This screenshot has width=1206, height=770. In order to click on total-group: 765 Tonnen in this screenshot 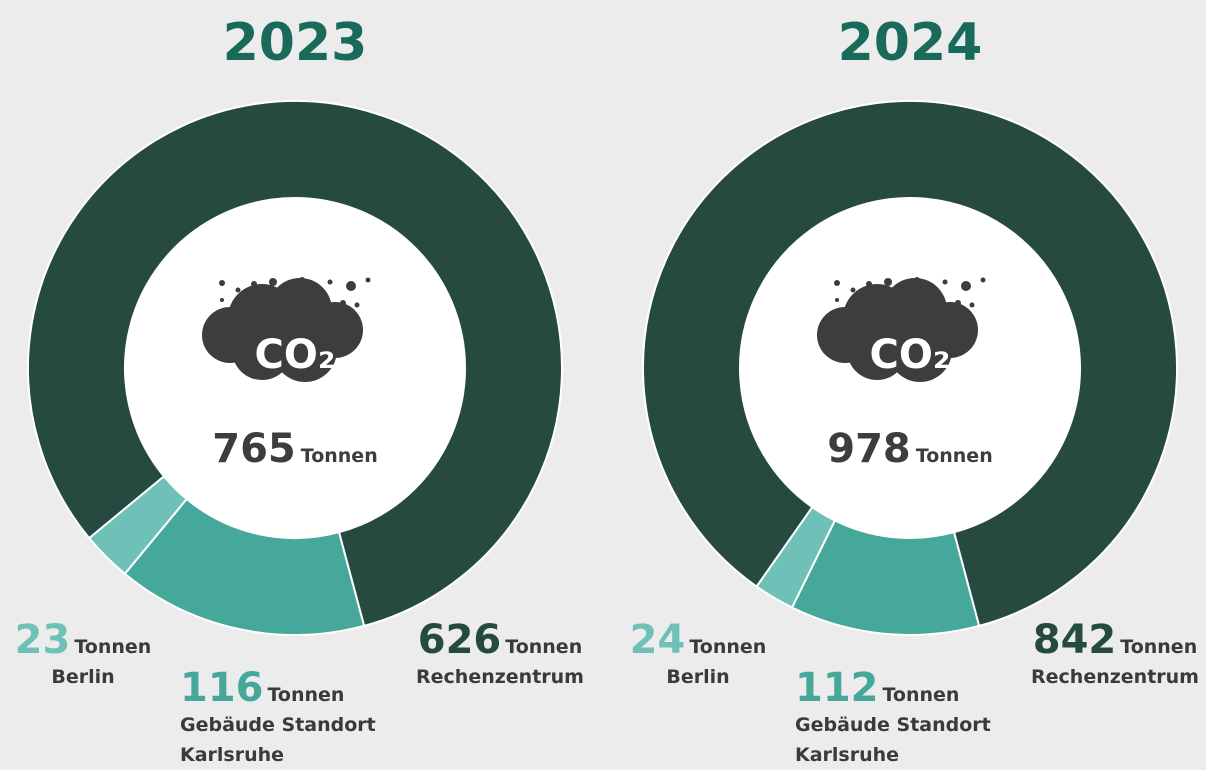, I will do `click(294, 449)`.